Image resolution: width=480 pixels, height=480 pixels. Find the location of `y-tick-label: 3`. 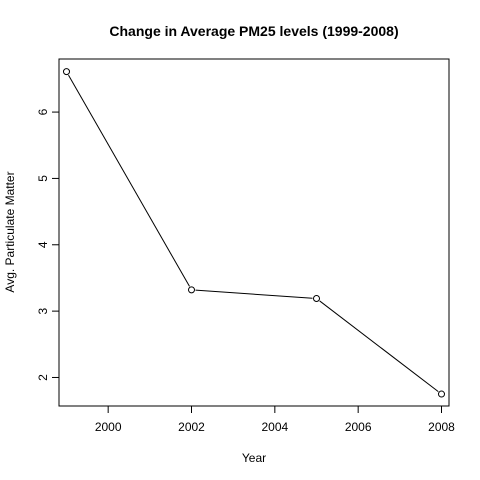

y-tick-label: 3 is located at coordinates (43, 310).